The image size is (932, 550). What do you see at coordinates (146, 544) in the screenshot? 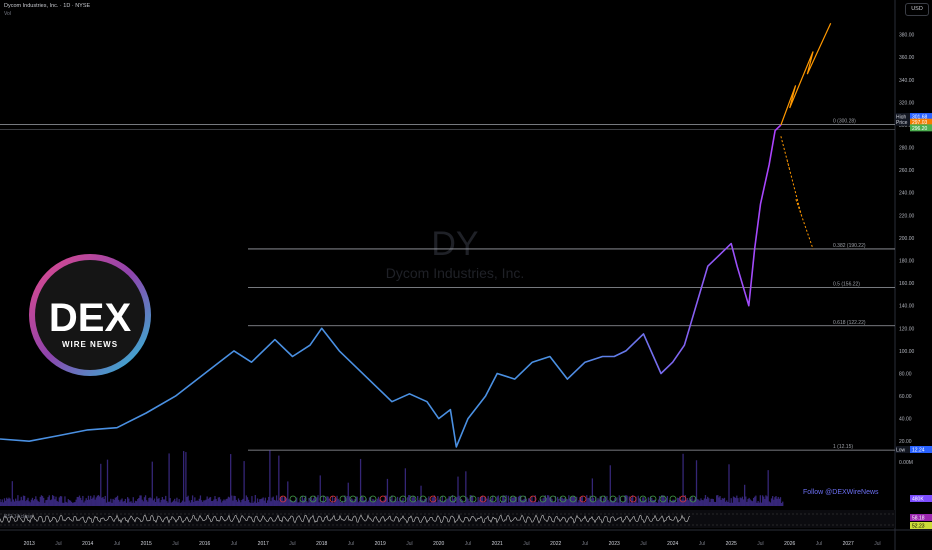
I see `time-axis-label: 2015` at bounding box center [146, 544].